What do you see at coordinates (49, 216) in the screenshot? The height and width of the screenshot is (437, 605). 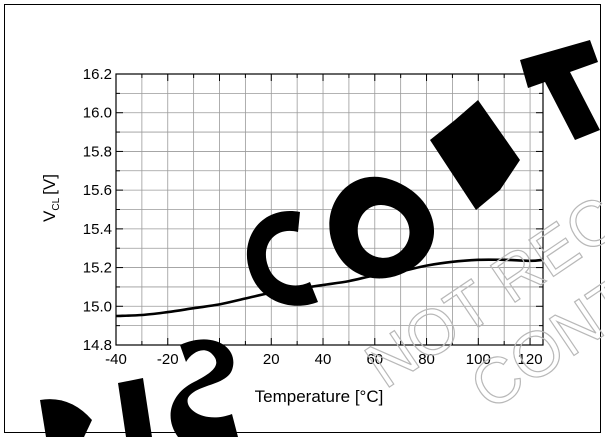 I see `y-axis-title-main: V` at bounding box center [49, 216].